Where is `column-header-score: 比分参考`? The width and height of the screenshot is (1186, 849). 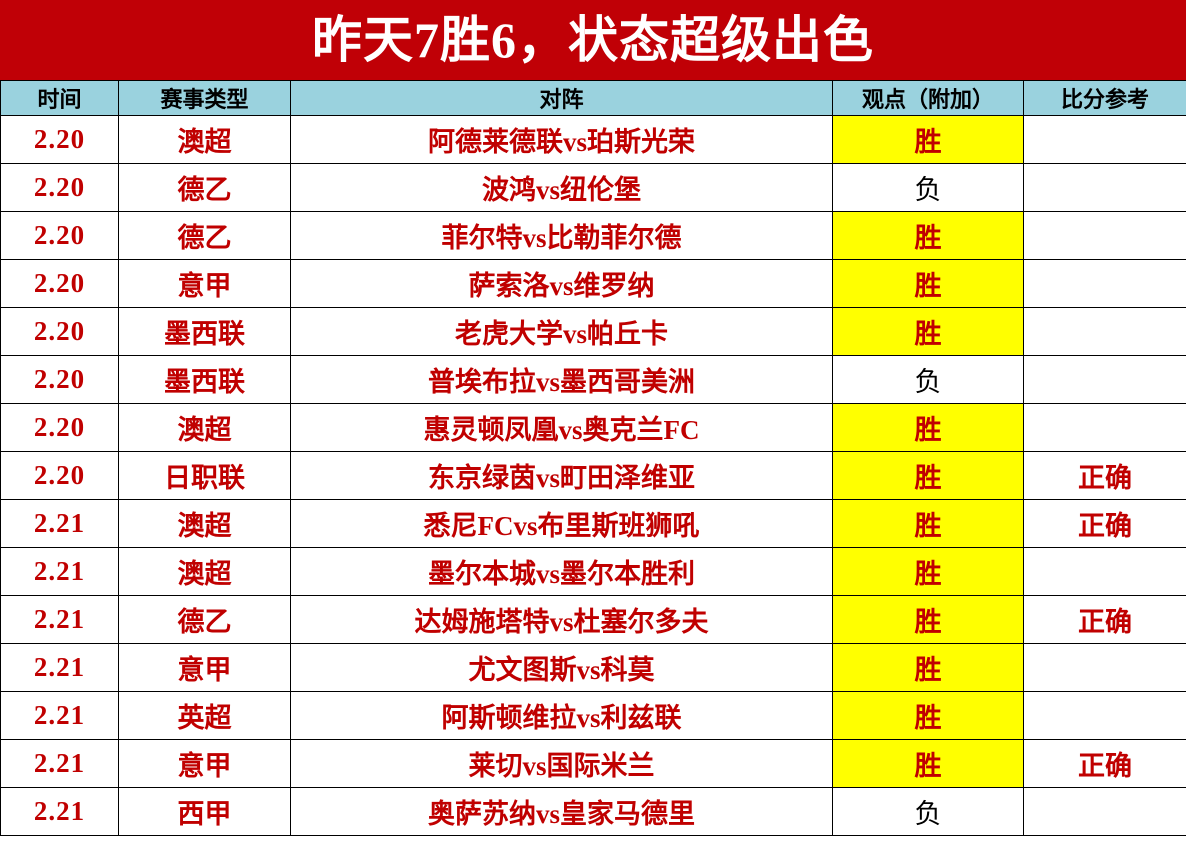 column-header-score: 比分参考 is located at coordinates (1104, 98).